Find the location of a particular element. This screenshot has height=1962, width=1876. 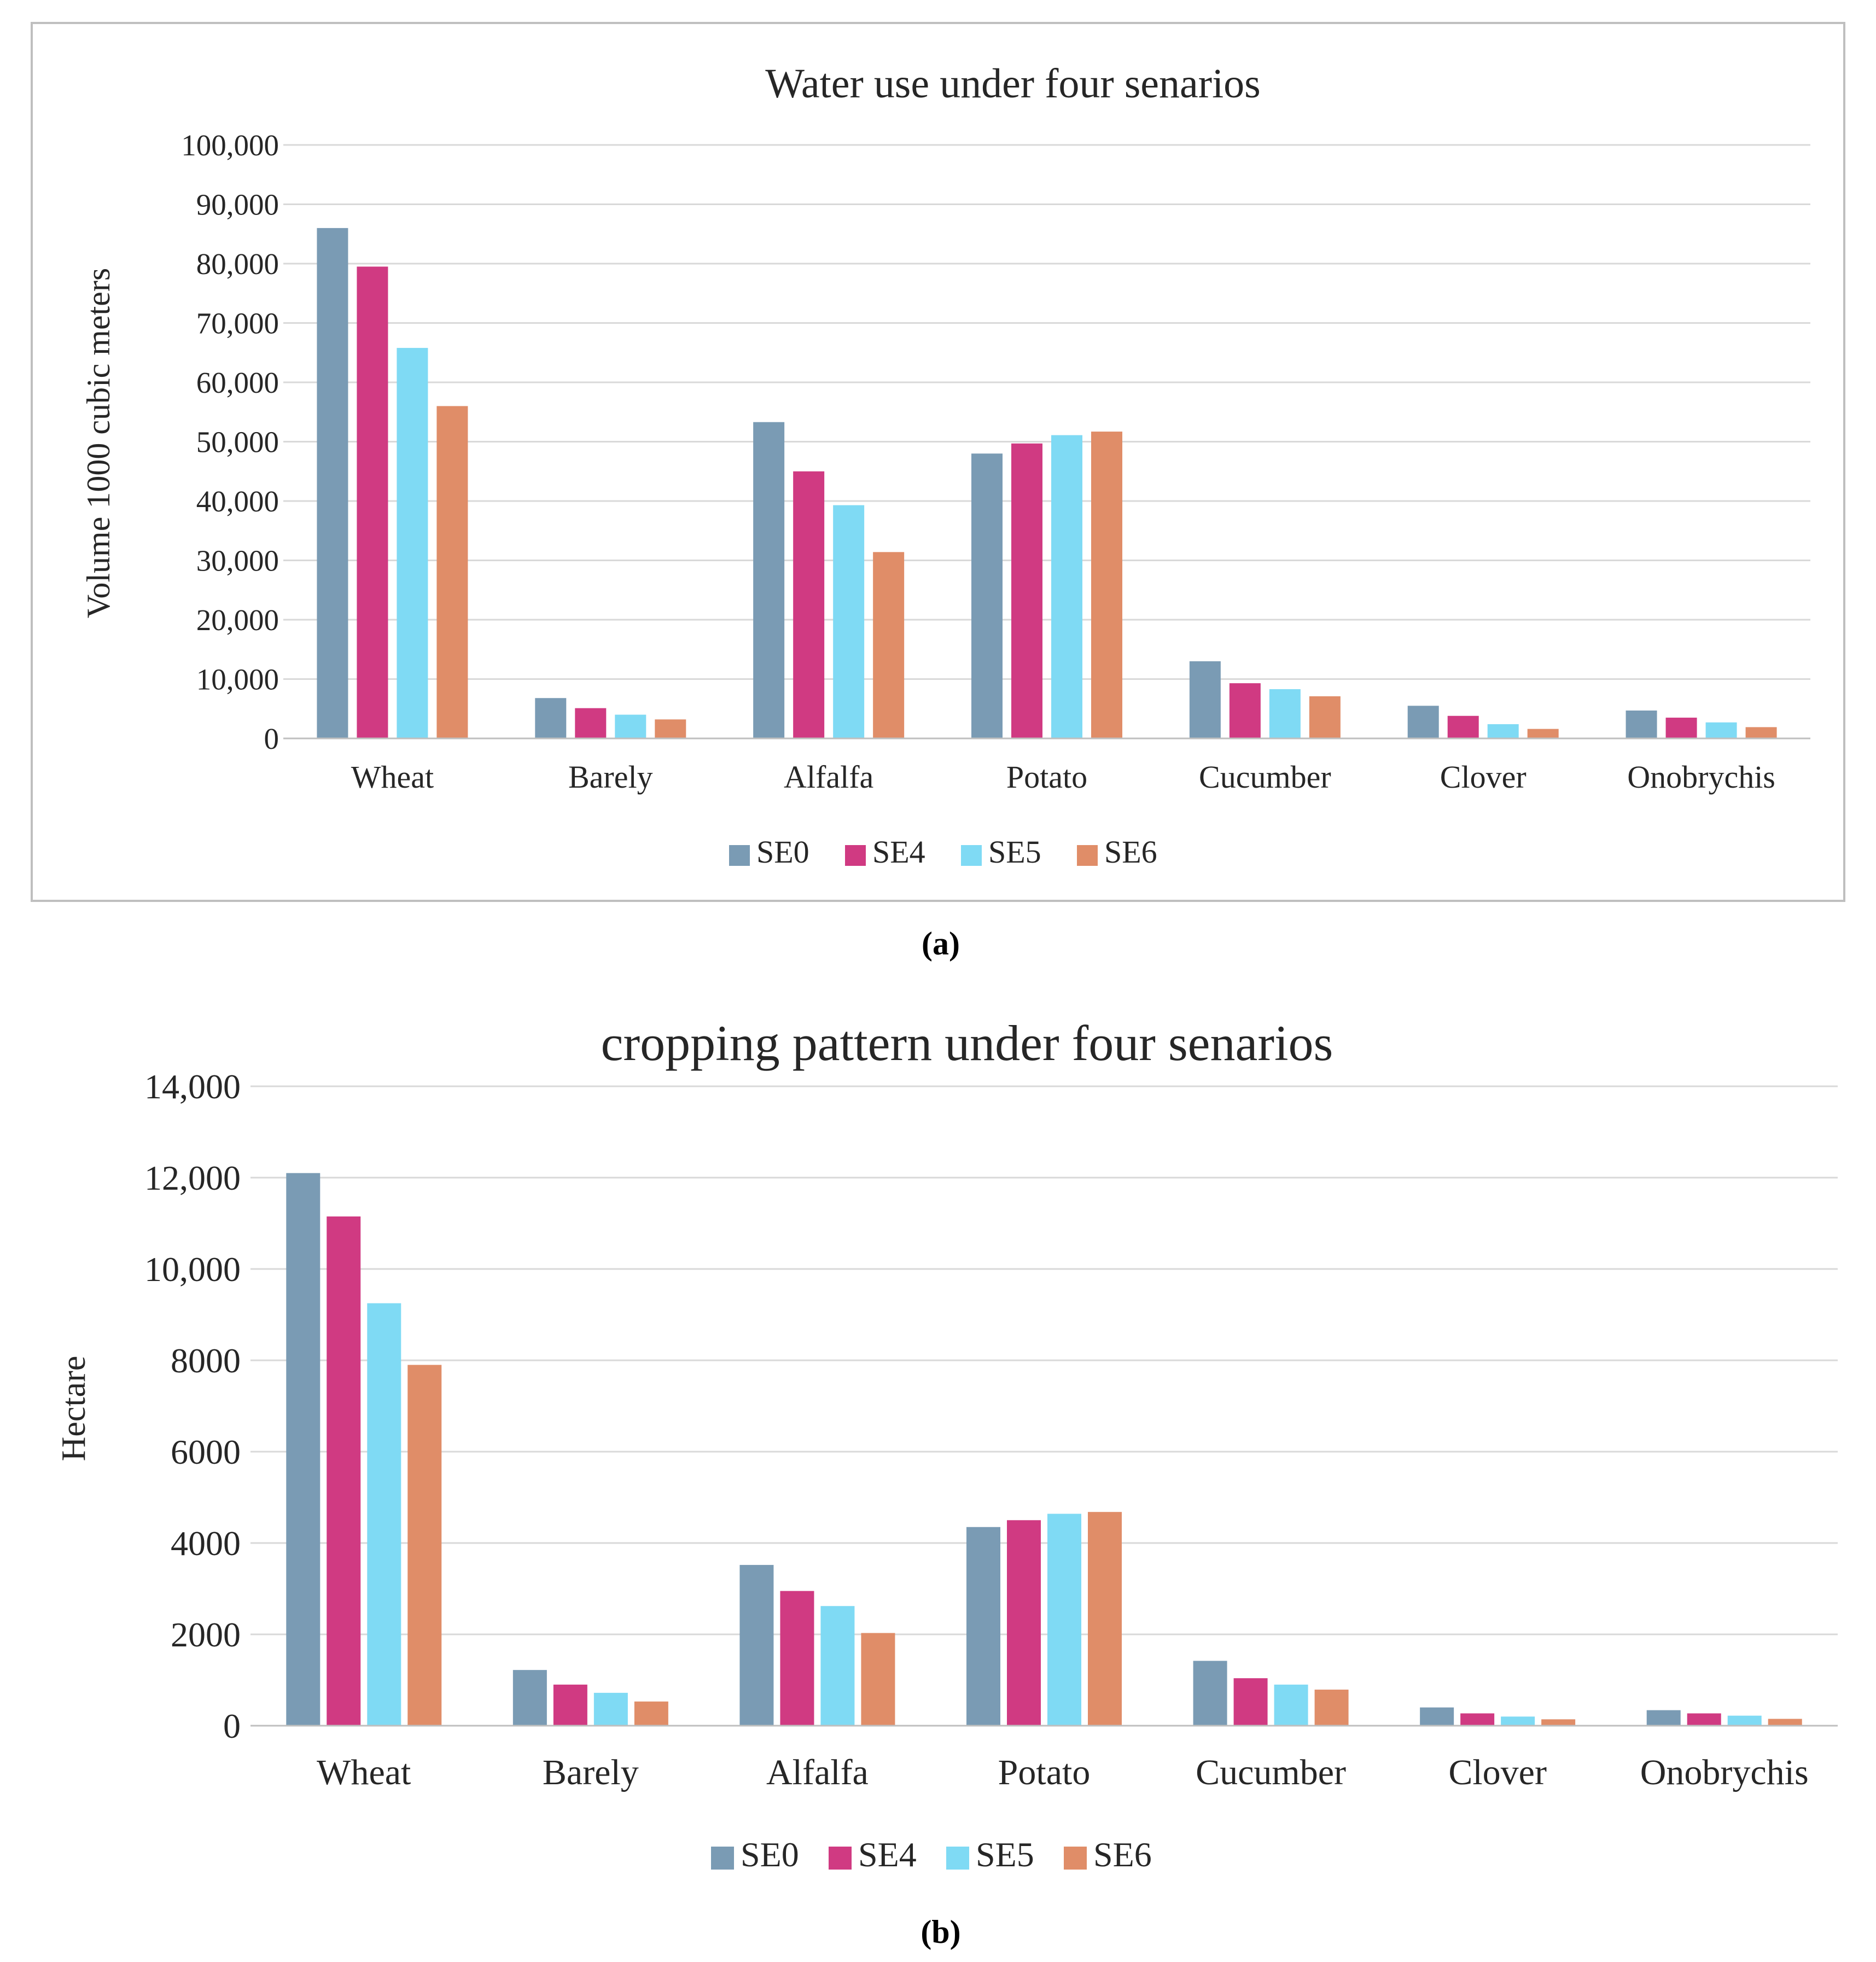

b-bar-se6-cucumber is located at coordinates (1332, 1708).